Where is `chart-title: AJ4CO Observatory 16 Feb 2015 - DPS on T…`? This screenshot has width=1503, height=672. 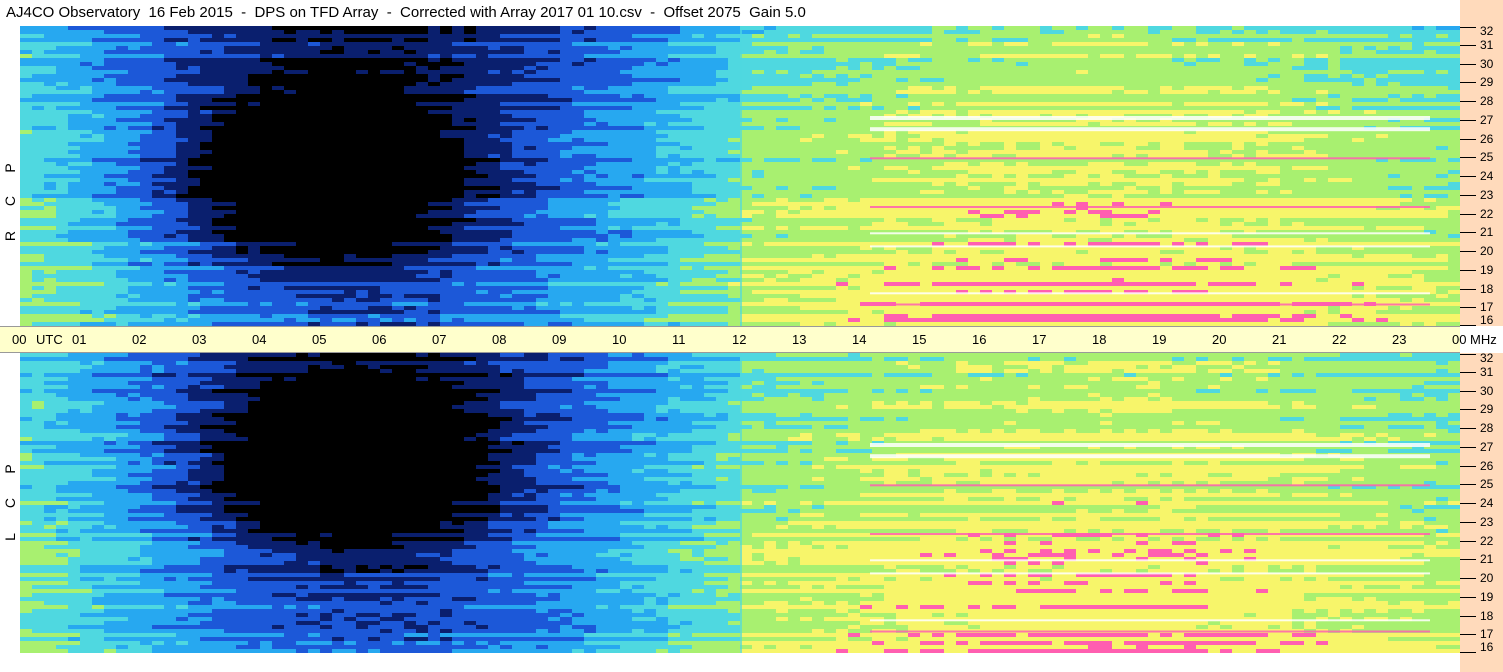
chart-title: AJ4CO Observatory 16 Feb 2015 - DPS on T… is located at coordinates (730, 13).